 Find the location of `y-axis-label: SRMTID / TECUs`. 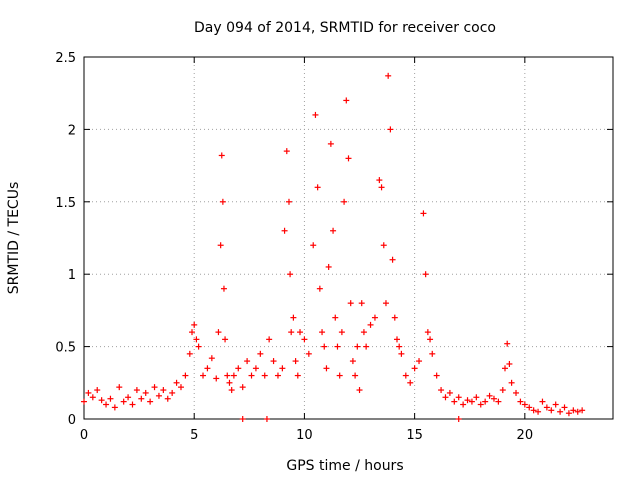

y-axis-label: SRMTID / TECUs is located at coordinates (14, 238).